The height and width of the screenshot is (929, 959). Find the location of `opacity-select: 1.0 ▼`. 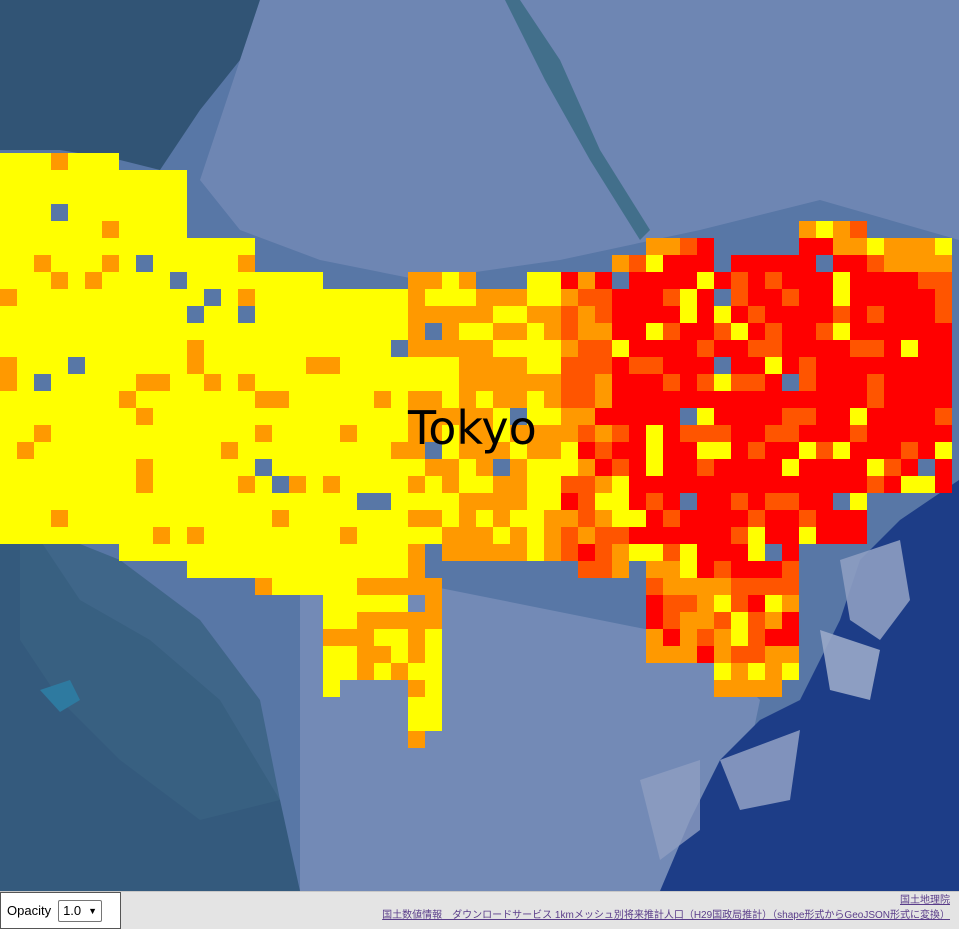

opacity-select: 1.0 ▼ is located at coordinates (80, 910).